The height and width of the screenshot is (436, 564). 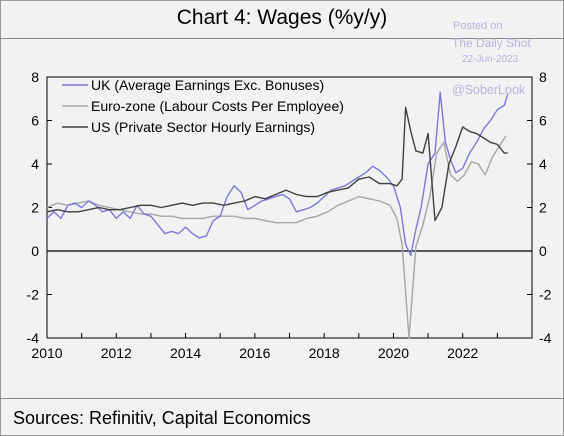 What do you see at coordinates (490, 59) in the screenshot?
I see `watermark-date: 22-Jun-2023` at bounding box center [490, 59].